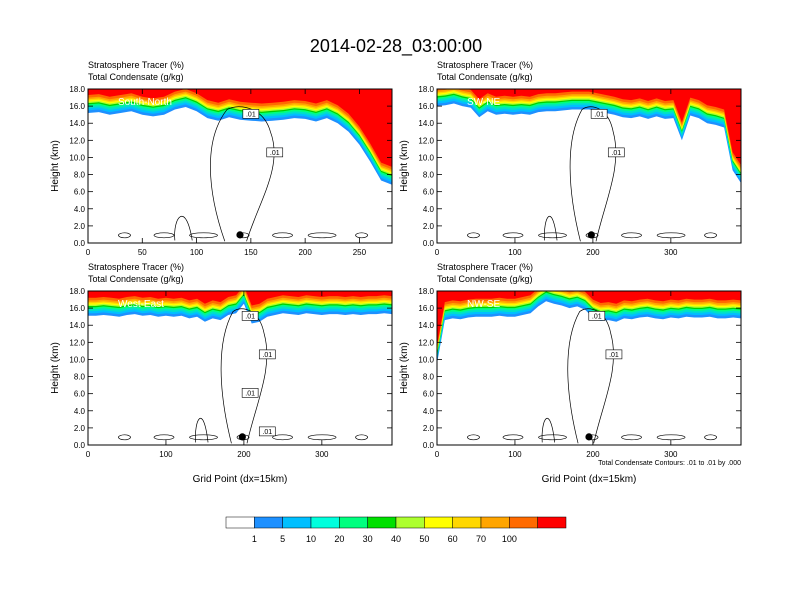 The image size is (792, 612). Describe the element at coordinates (141, 304) in the screenshot. I see `panel-label: West-East` at that location.